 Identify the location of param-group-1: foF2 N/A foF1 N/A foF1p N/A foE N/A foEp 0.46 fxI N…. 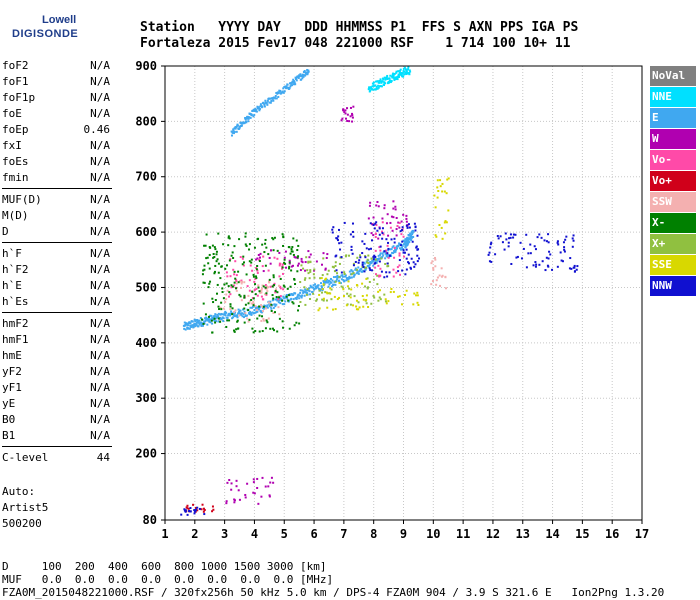
(57, 122).